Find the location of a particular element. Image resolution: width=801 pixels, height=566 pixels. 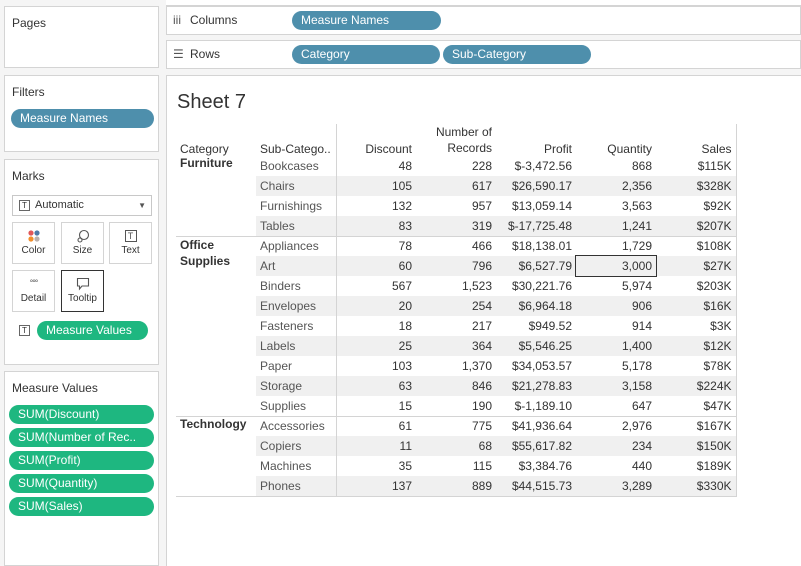

quantity-cell: 5,178 is located at coordinates (636, 366).